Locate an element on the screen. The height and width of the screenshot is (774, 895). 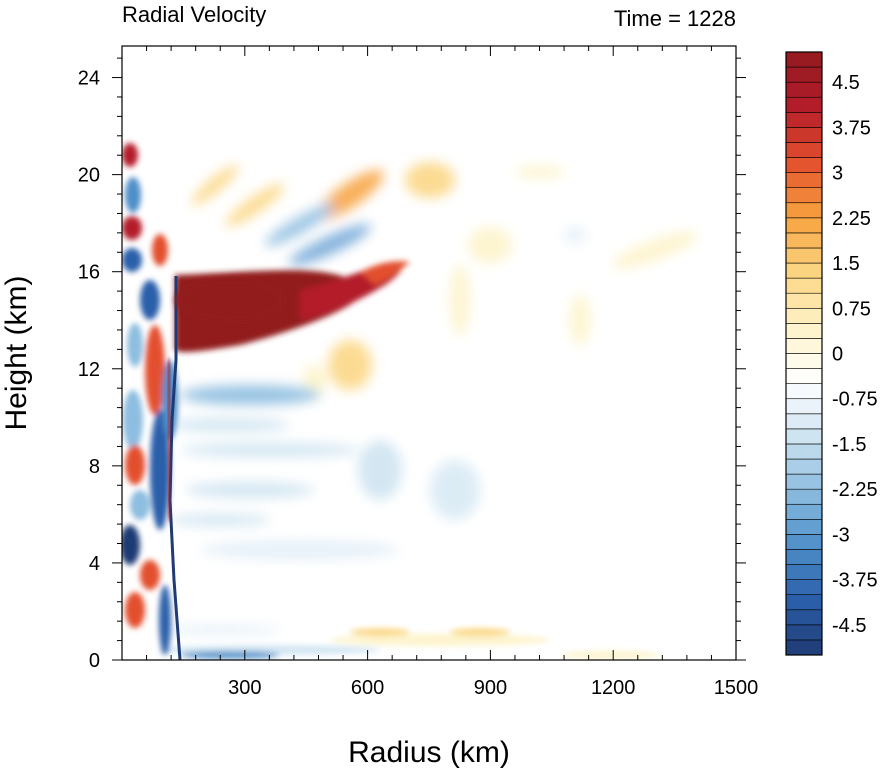
x-tick-label: 1500 is located at coordinates (736, 688).